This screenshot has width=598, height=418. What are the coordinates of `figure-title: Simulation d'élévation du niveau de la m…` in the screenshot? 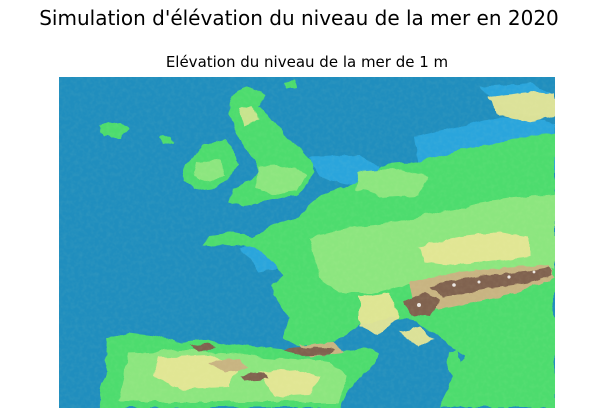 It's located at (299, 18).